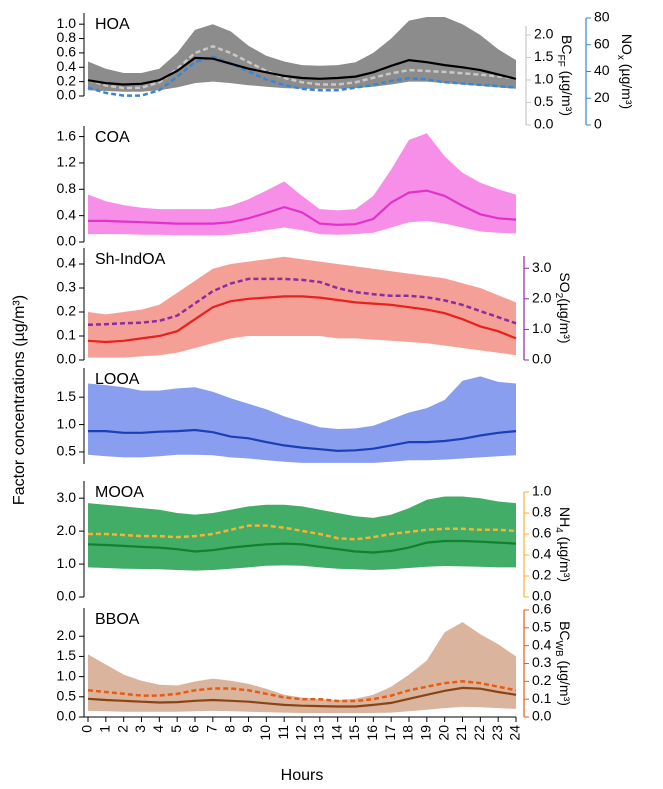  I want to click on x-tick-label: 16, so click(372, 733).